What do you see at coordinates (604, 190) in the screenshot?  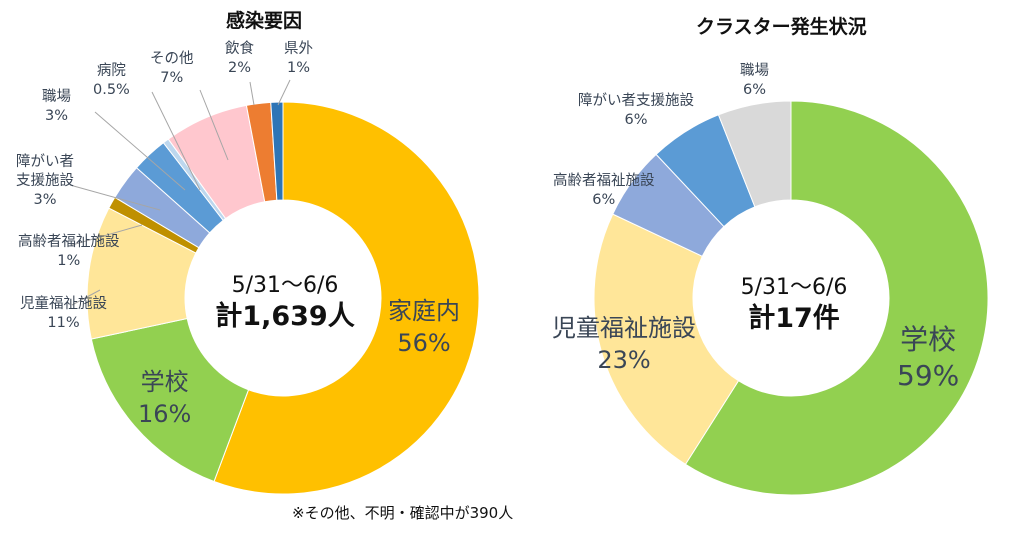 I see `label-r-koreisha: 高齢者福祉施設 6%` at bounding box center [604, 190].